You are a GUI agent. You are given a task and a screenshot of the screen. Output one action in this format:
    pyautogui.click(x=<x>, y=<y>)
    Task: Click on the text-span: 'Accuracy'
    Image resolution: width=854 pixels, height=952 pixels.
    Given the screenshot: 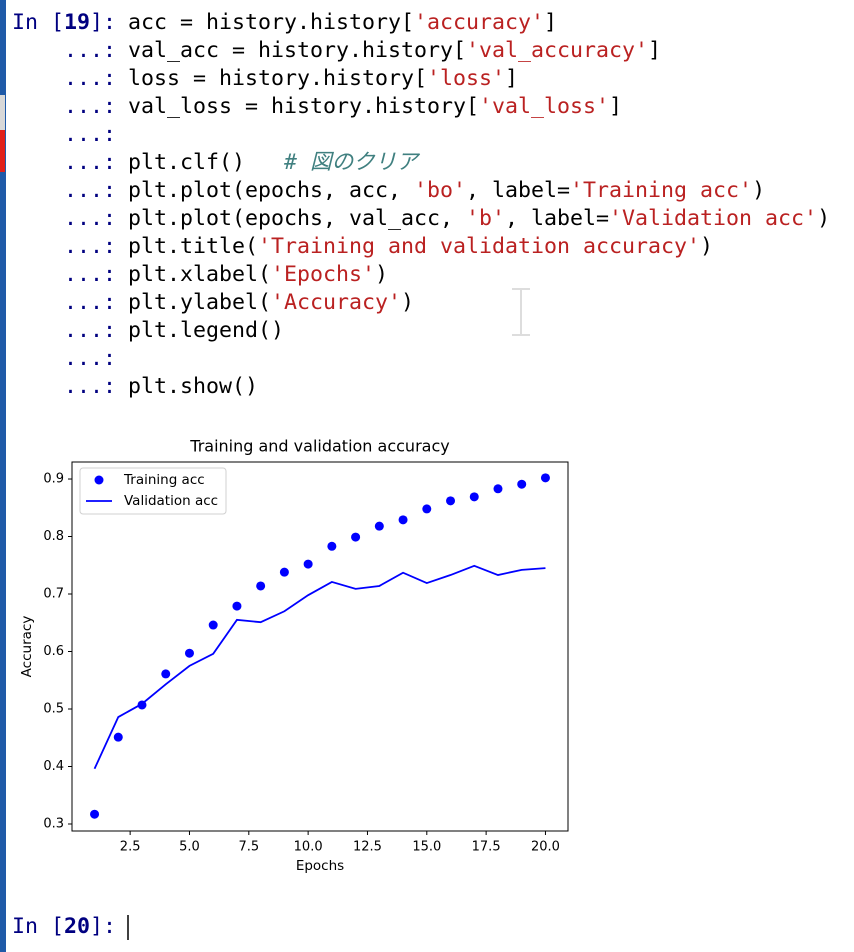 What is the action you would take?
    pyautogui.click(x=336, y=302)
    